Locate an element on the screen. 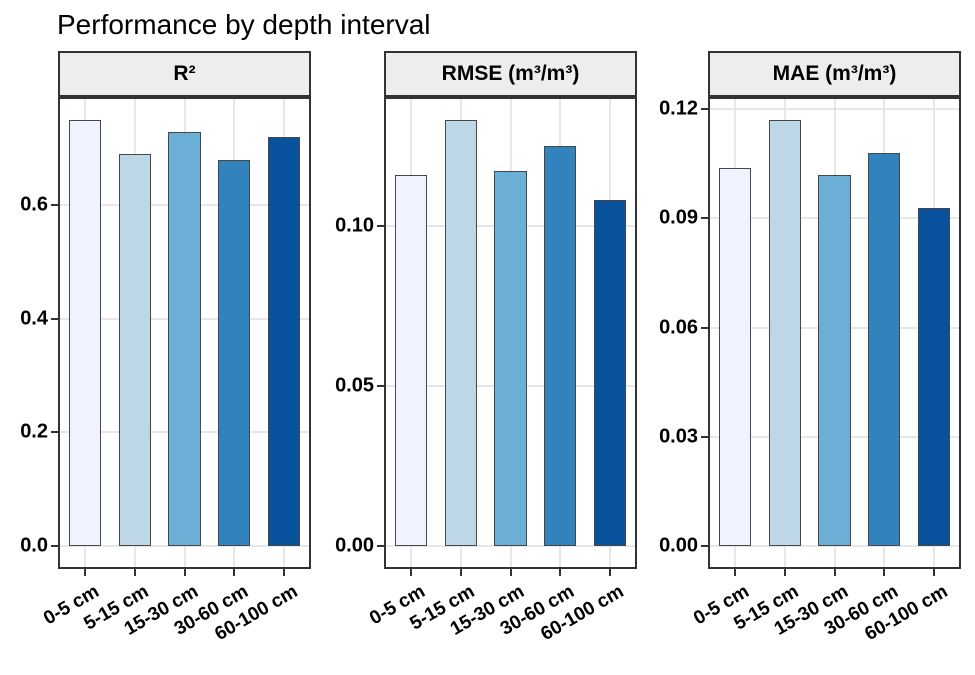  y-tick-label: 0.06 is located at coordinates (678, 327).